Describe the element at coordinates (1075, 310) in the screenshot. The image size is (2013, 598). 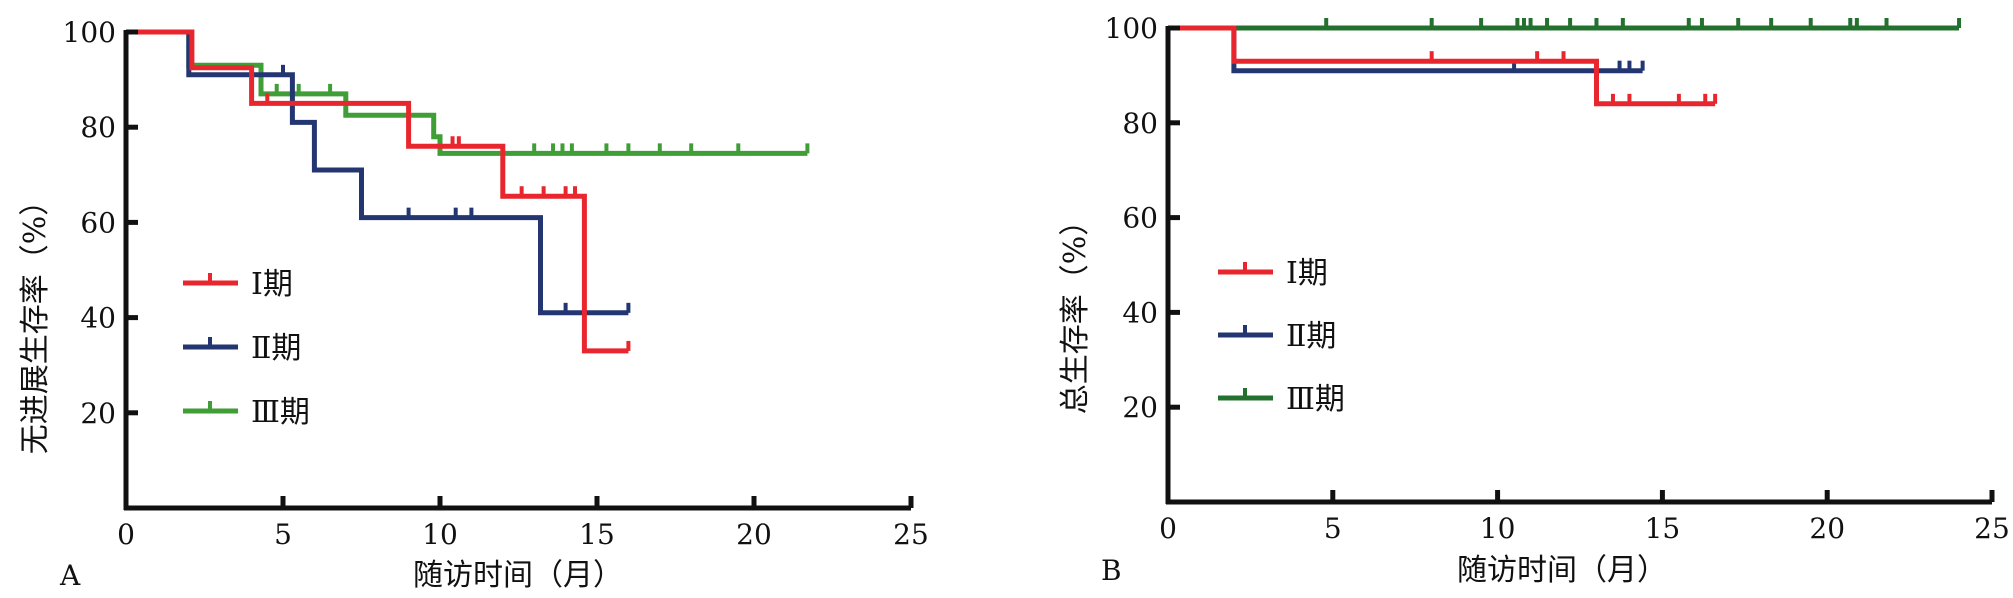
I see `y-axis-title: 总生存率（%）` at that location.